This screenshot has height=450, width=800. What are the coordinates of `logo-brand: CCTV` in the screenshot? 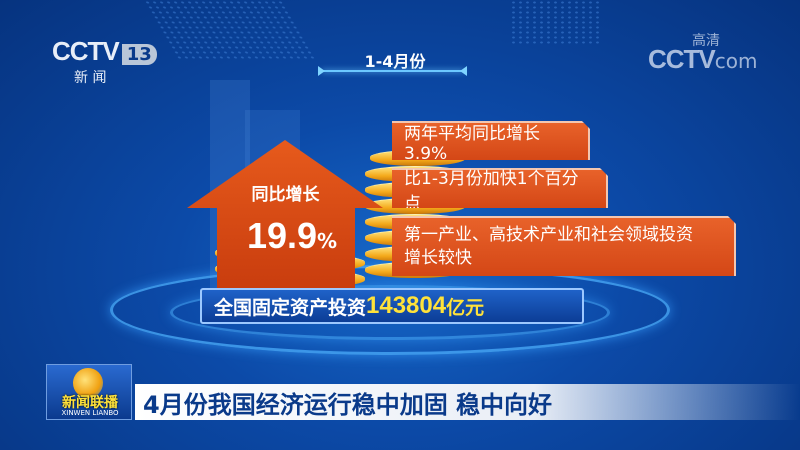 It's located at (86, 51).